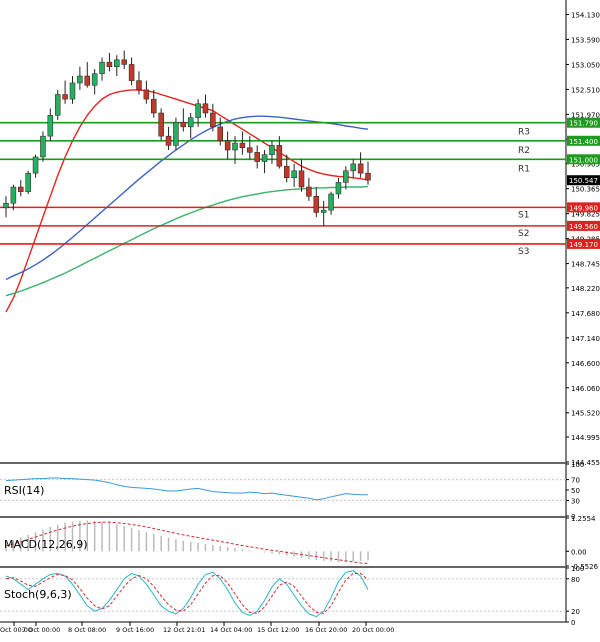 The width and height of the screenshot is (600, 642). What do you see at coordinates (231, 630) in the screenshot?
I see `x-tick-label: 14 Oct 04:00` at bounding box center [231, 630].